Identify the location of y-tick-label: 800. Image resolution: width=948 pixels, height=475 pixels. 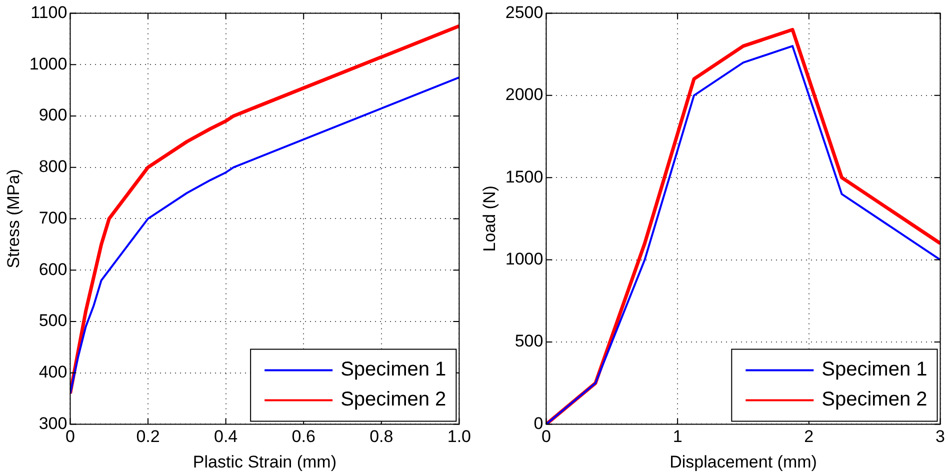
(53, 166).